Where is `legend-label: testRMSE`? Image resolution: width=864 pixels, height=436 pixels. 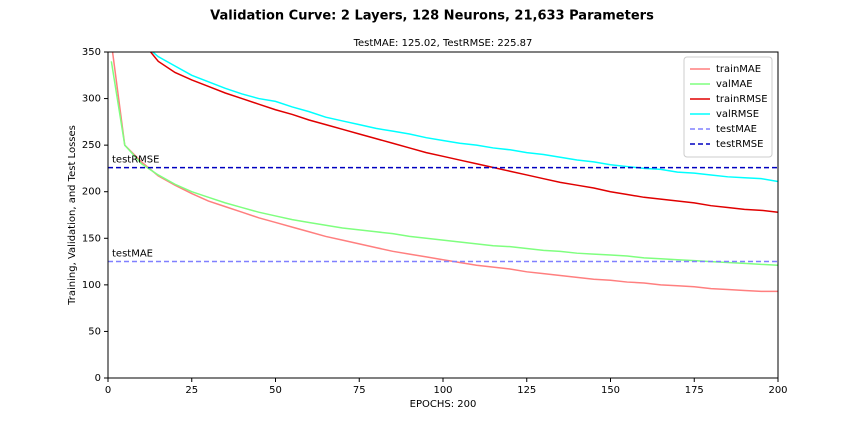 legend-label: testRMSE is located at coordinates (739, 144).